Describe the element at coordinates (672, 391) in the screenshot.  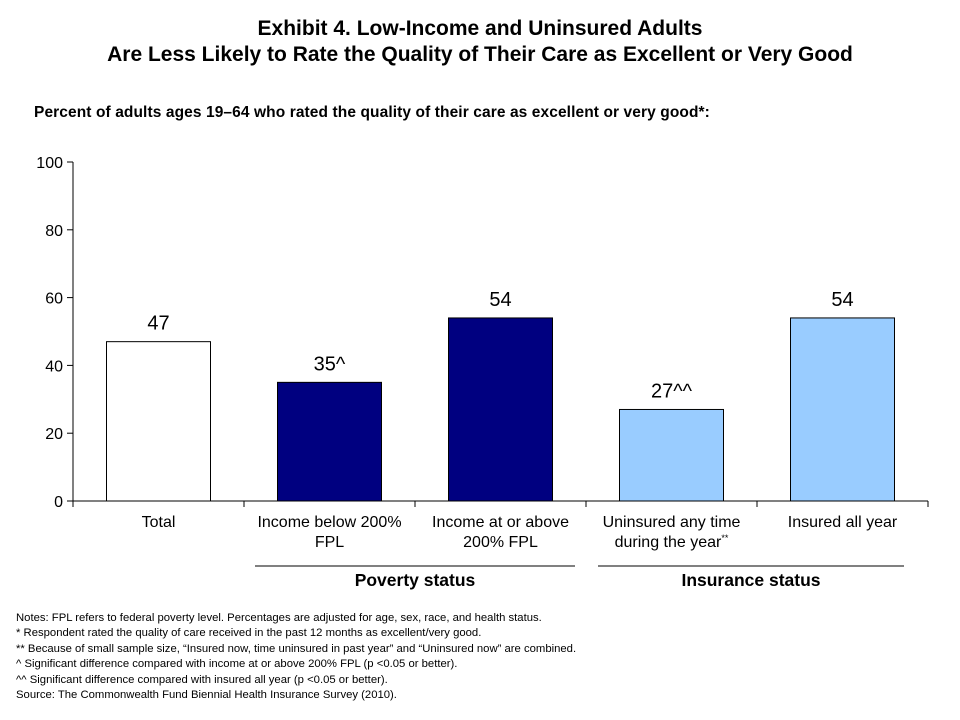
I see `data-label: 27^^` at that location.